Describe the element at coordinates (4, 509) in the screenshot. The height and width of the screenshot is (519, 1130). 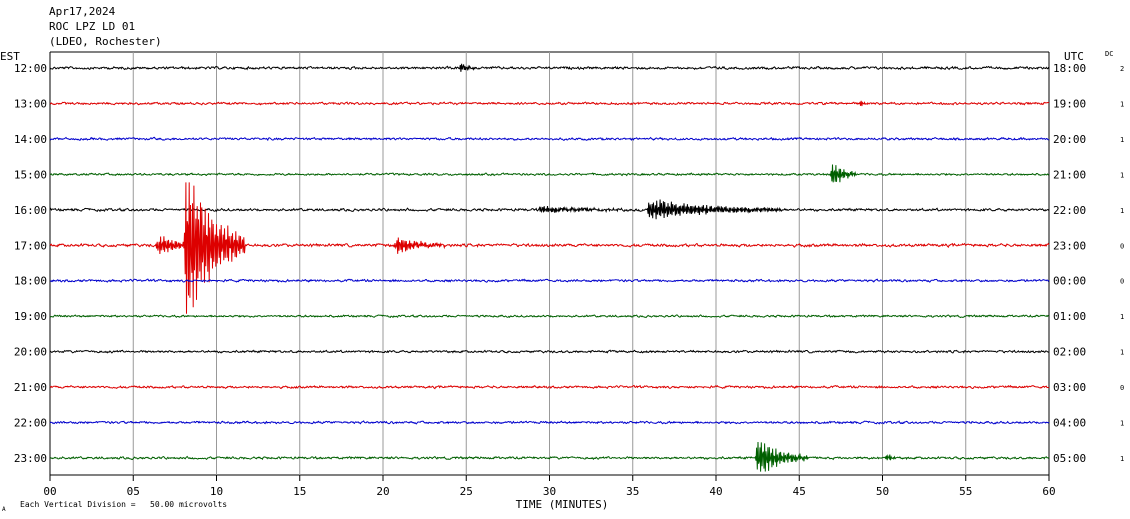
I see `scale-mark: A` at that location.